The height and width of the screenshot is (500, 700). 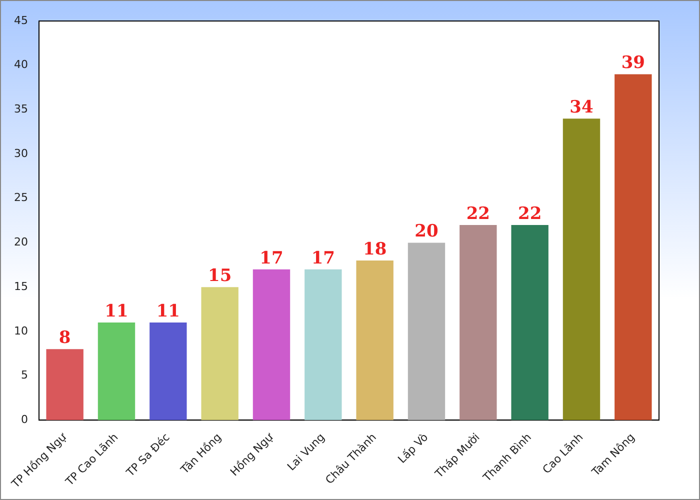 What do you see at coordinates (582, 107) in the screenshot?
I see `data-label: 34` at bounding box center [582, 107].